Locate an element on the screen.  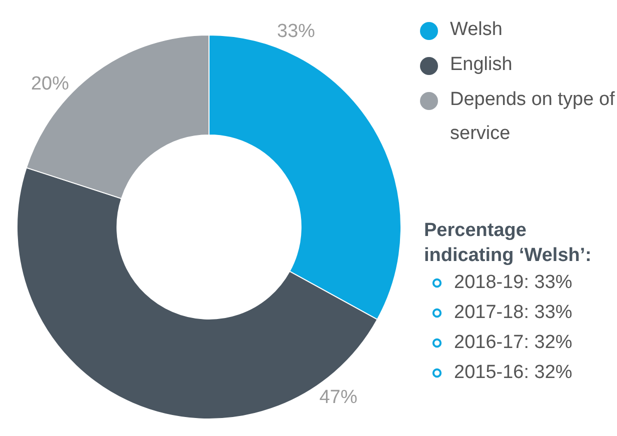
data-label: 33% is located at coordinates (296, 31).